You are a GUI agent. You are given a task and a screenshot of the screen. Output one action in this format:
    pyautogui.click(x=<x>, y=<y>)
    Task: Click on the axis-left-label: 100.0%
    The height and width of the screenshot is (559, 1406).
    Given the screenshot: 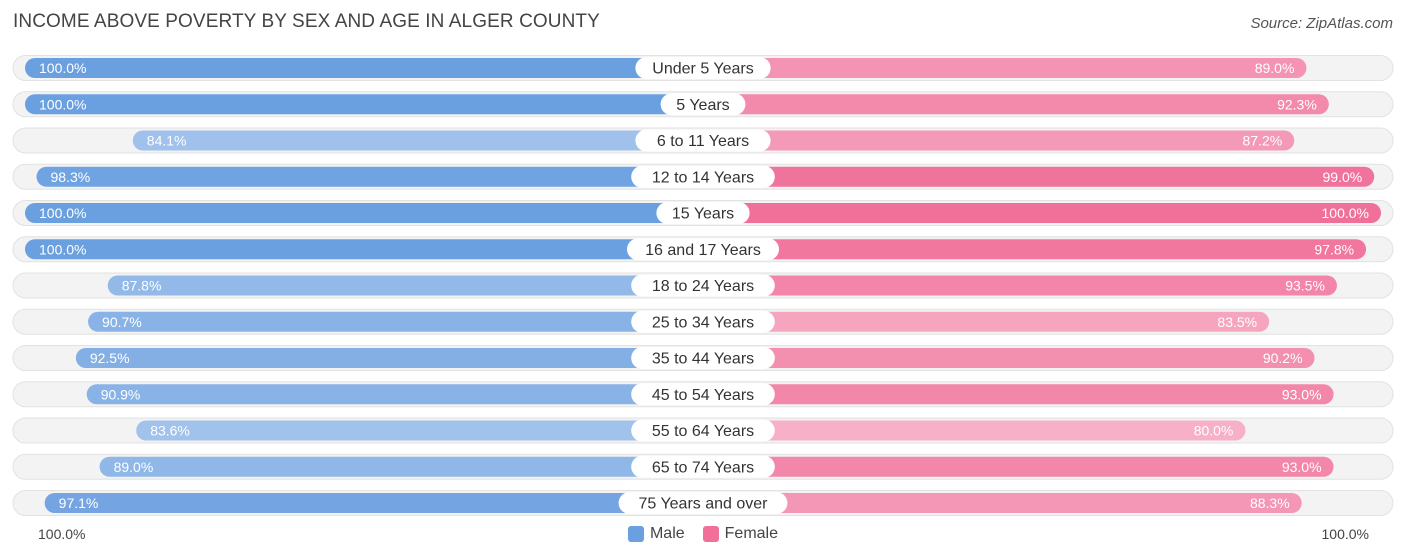 What is the action you would take?
    pyautogui.click(x=62, y=534)
    